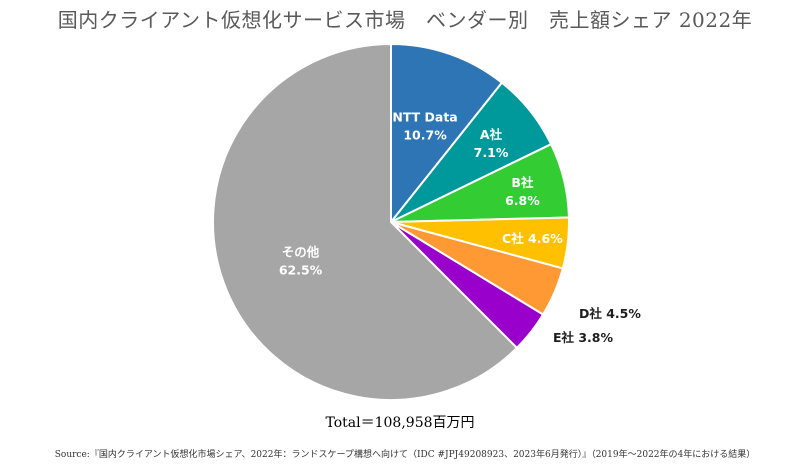 The width and height of the screenshot is (810, 466). What do you see at coordinates (405, 20) in the screenshot?
I see `chart-title: 国内クライアント仮想化サービス市場 ベンダー別 売上額シェア 2022年` at bounding box center [405, 20].